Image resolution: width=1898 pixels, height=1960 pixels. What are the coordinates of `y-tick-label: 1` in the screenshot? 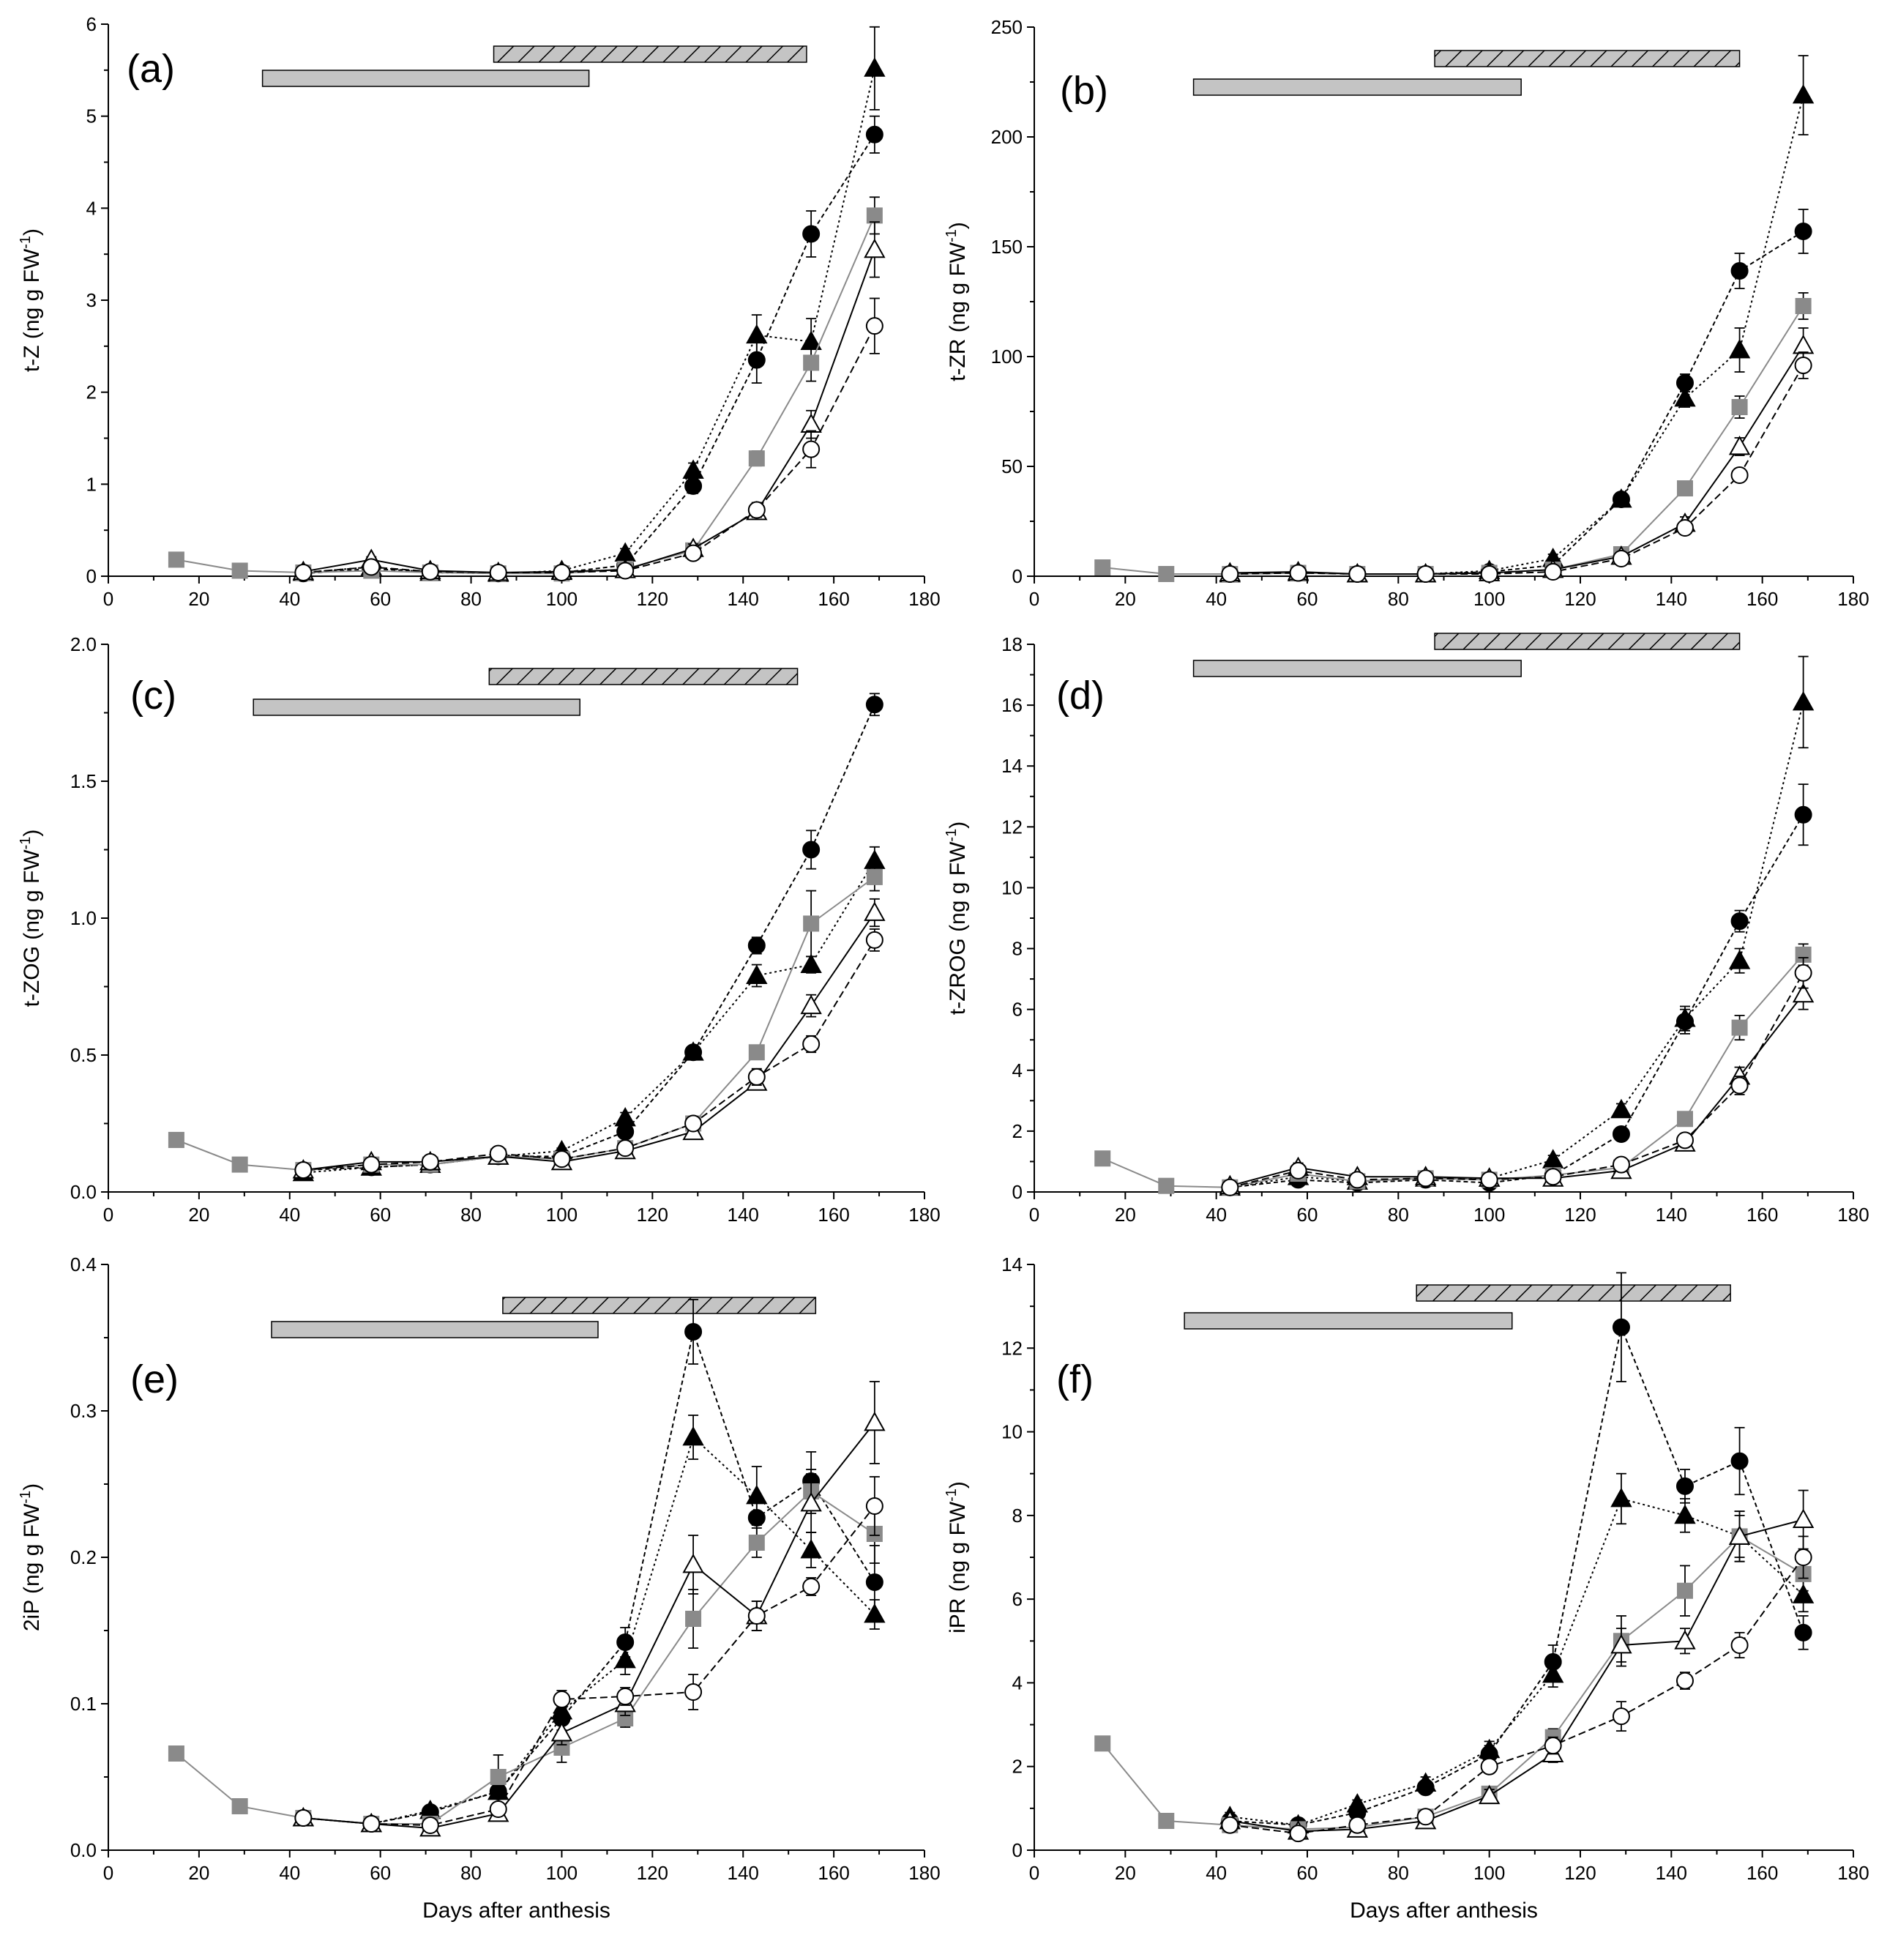 It's located at (92, 484).